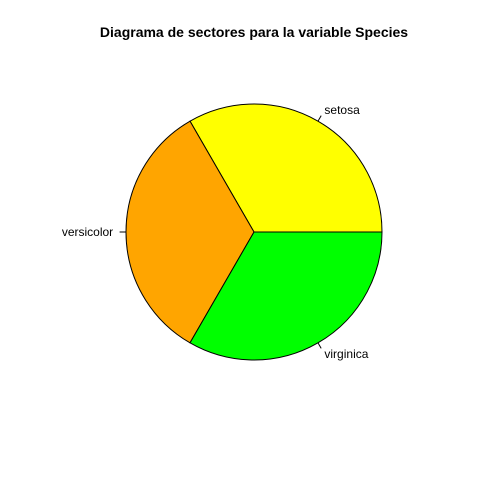 This screenshot has height=480, width=480. I want to click on pie-slice-virginica, so click(286, 296).